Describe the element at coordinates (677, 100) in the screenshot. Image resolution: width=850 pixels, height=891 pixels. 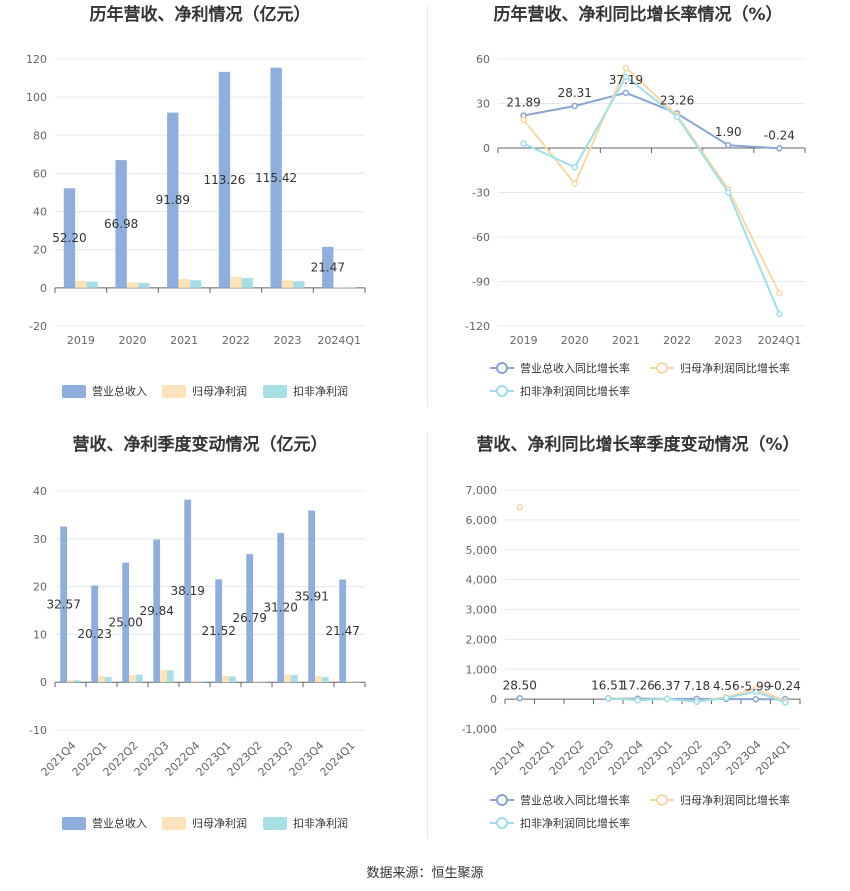
I see `data-label: 23.26` at that location.